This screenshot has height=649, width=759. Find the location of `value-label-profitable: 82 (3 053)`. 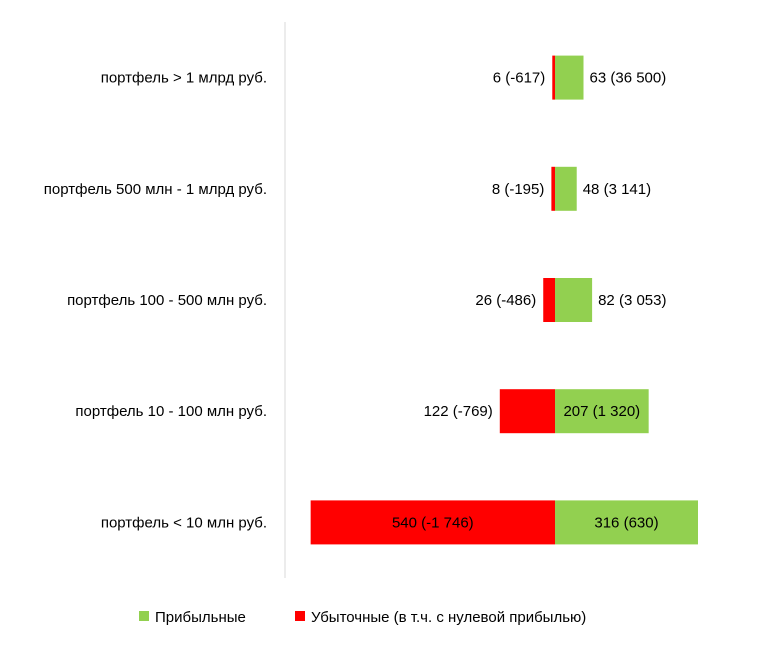

value-label-profitable: 82 (3 053) is located at coordinates (632, 300).